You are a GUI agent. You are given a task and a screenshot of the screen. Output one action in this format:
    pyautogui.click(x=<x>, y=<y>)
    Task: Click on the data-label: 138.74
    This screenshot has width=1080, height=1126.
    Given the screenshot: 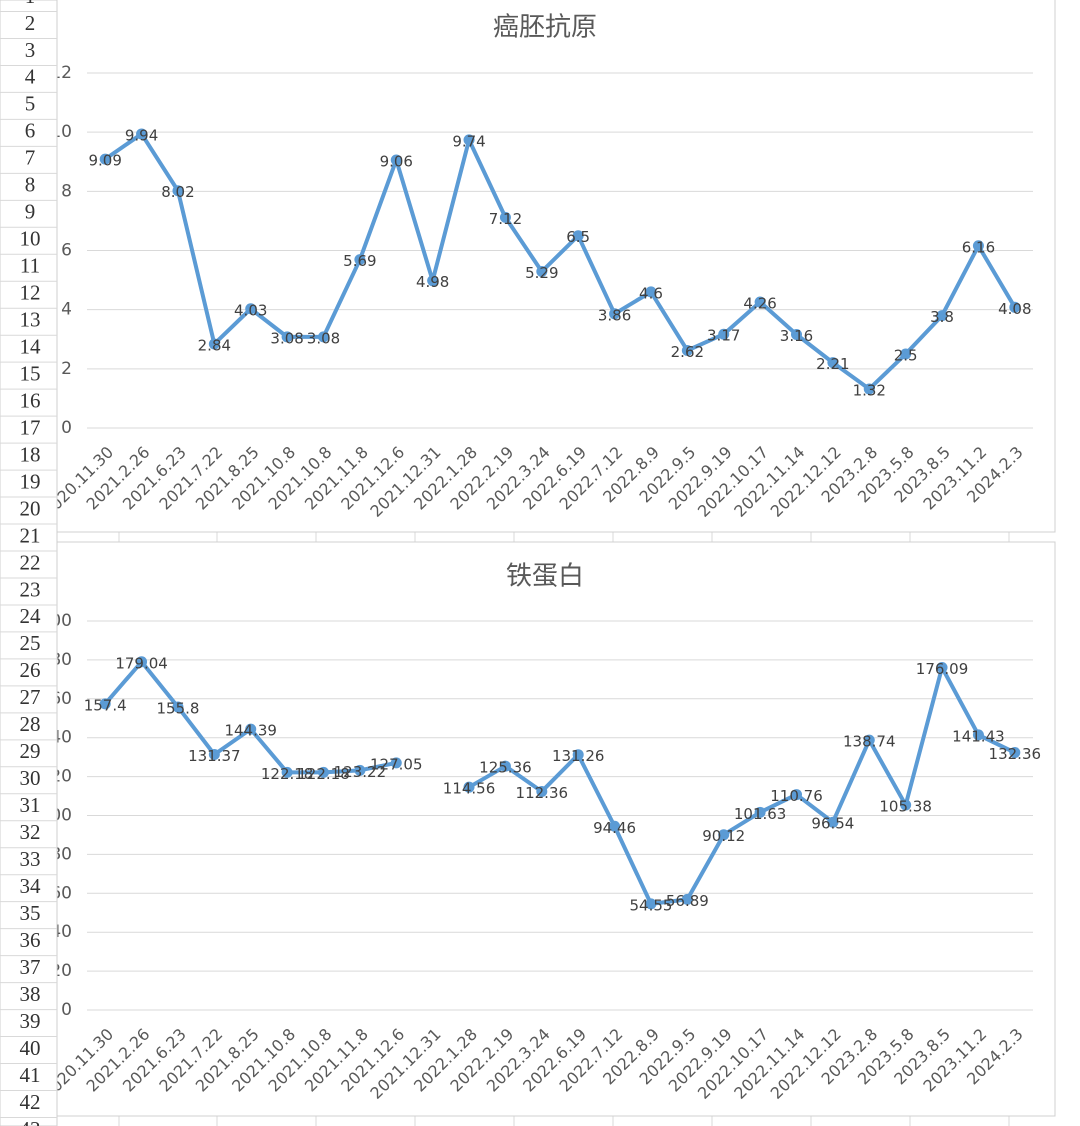 What is the action you would take?
    pyautogui.click(x=869, y=742)
    